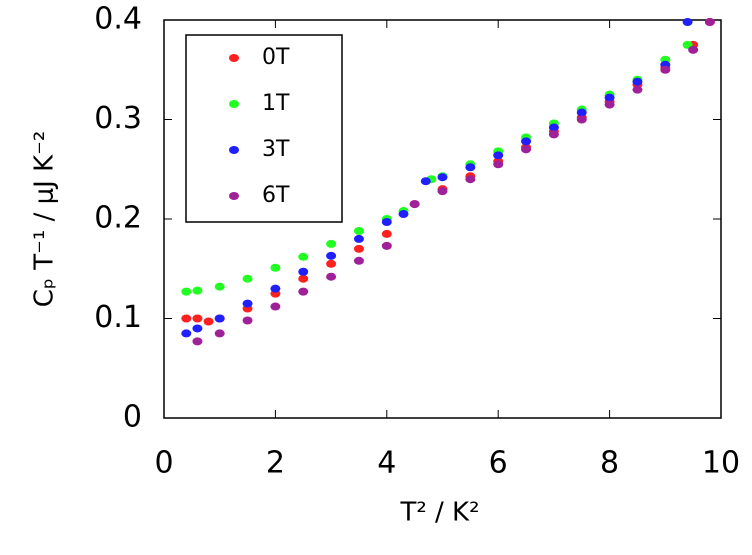 This screenshot has width=752, height=555. Describe the element at coordinates (276, 149) in the screenshot. I see `legend-label: 3T` at that location.